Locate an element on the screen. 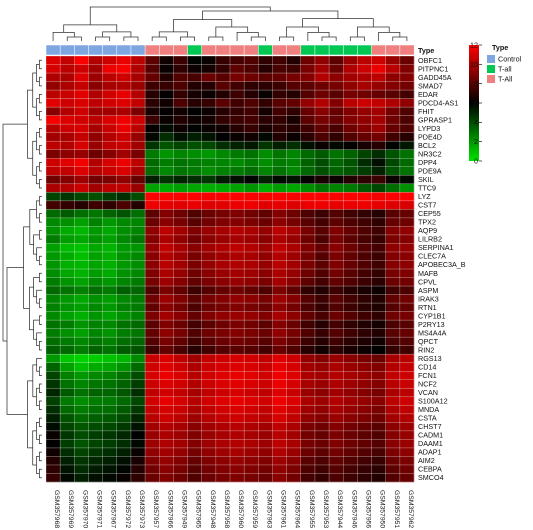 This screenshot has height=530, width=533. sample-type-cell is located at coordinates (237, 50).